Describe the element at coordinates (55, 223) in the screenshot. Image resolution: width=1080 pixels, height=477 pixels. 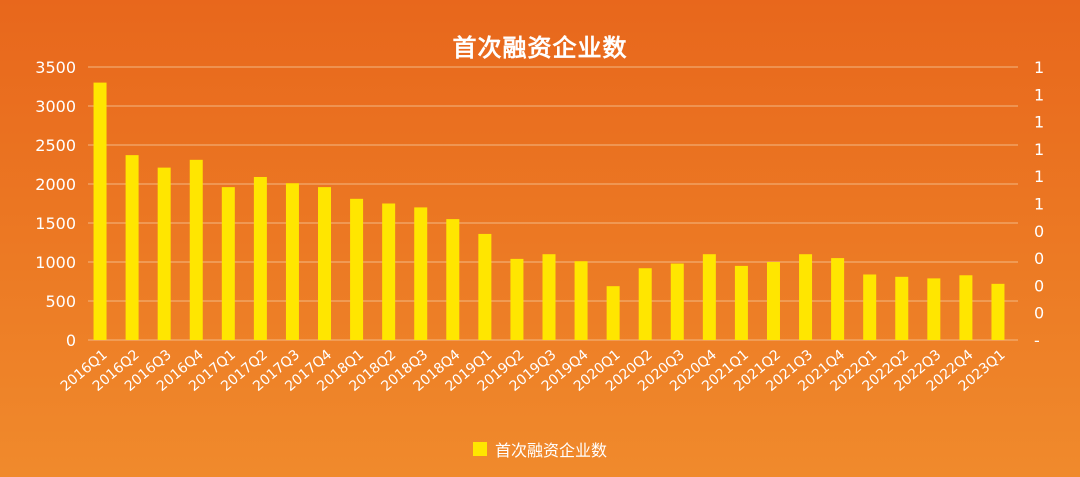
I see `y-tick-label: 1500` at that location.